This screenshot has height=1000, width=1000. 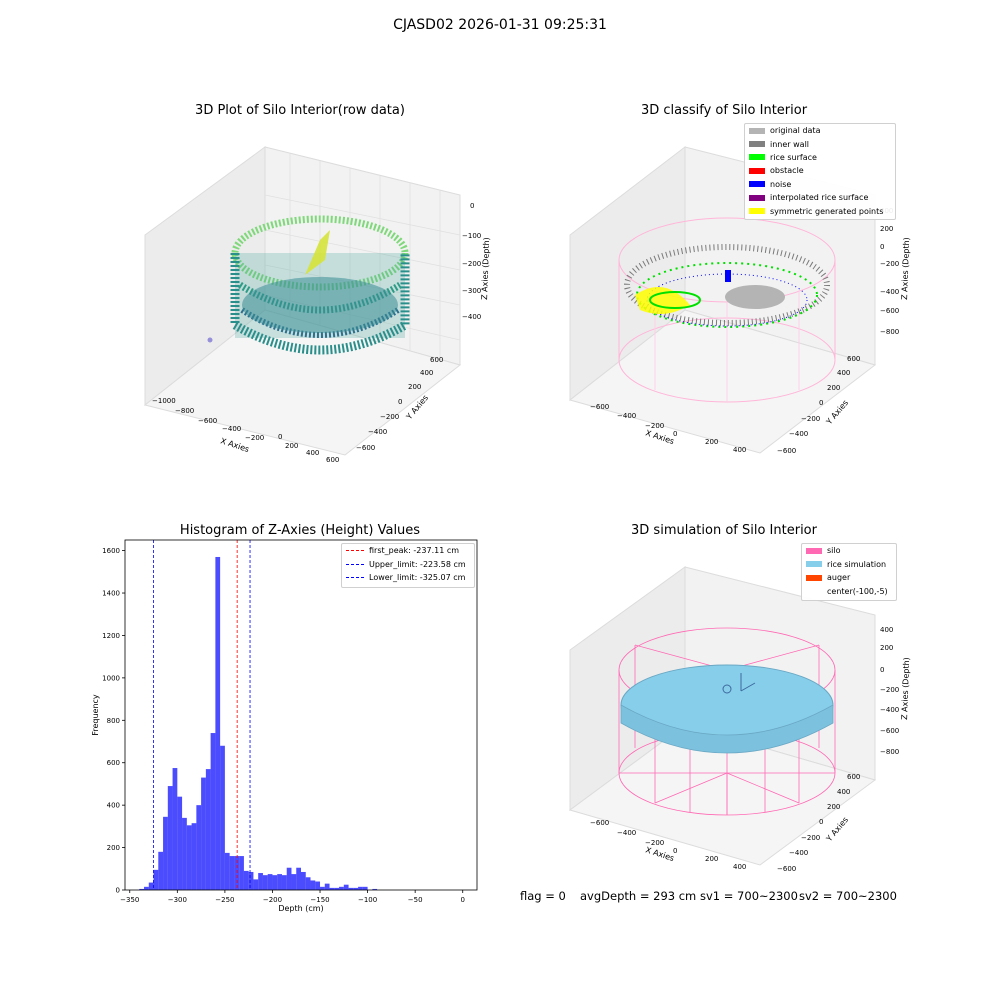 What do you see at coordinates (118, 891) in the screenshot?
I see `histogram-ytick-label: 0` at bounding box center [118, 891].